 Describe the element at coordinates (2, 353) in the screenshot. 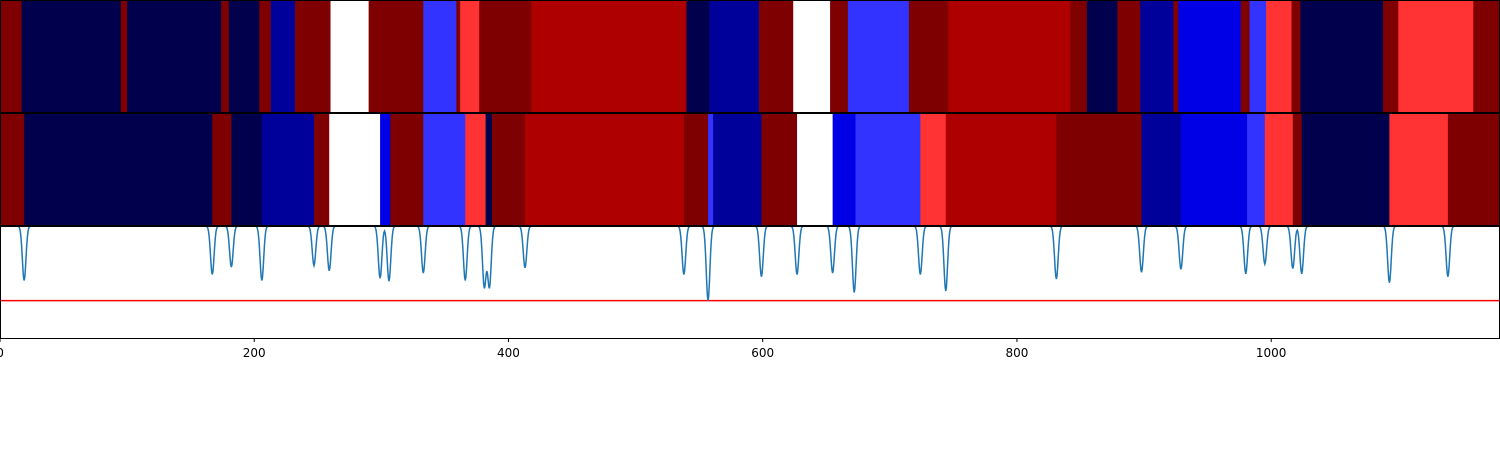

I see `x-tick-label: 0` at that location.